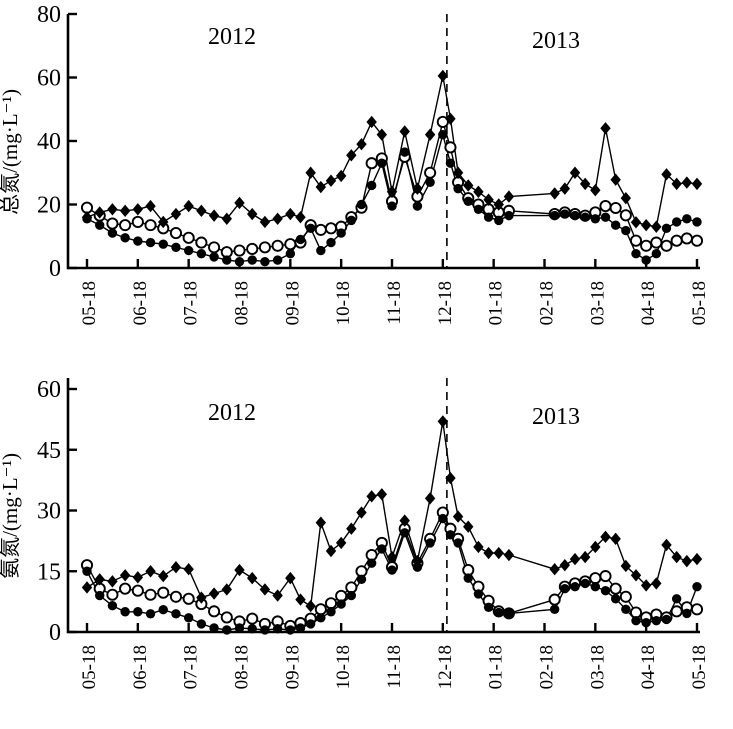 The height and width of the screenshot is (729, 733). Describe the element at coordinates (648, 303) in the screenshot. I see `x-axis-tick-label: 04-18` at that location.